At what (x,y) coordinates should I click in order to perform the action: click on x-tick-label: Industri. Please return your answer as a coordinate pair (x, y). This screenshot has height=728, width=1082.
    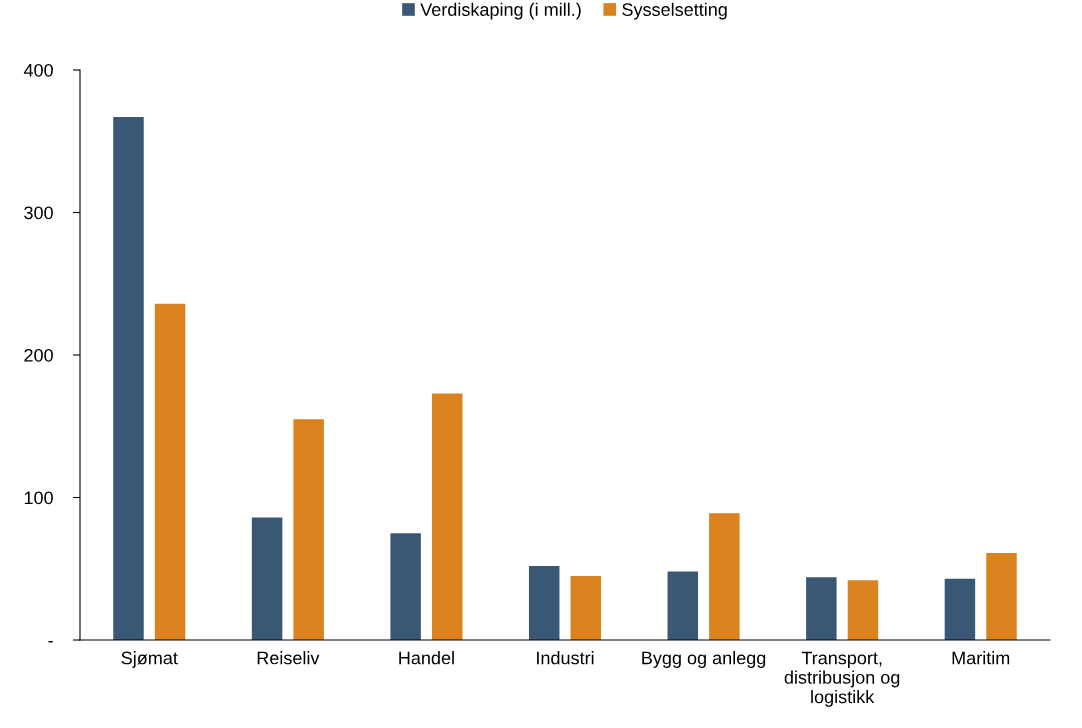
    Looking at the image, I should click on (565, 658).